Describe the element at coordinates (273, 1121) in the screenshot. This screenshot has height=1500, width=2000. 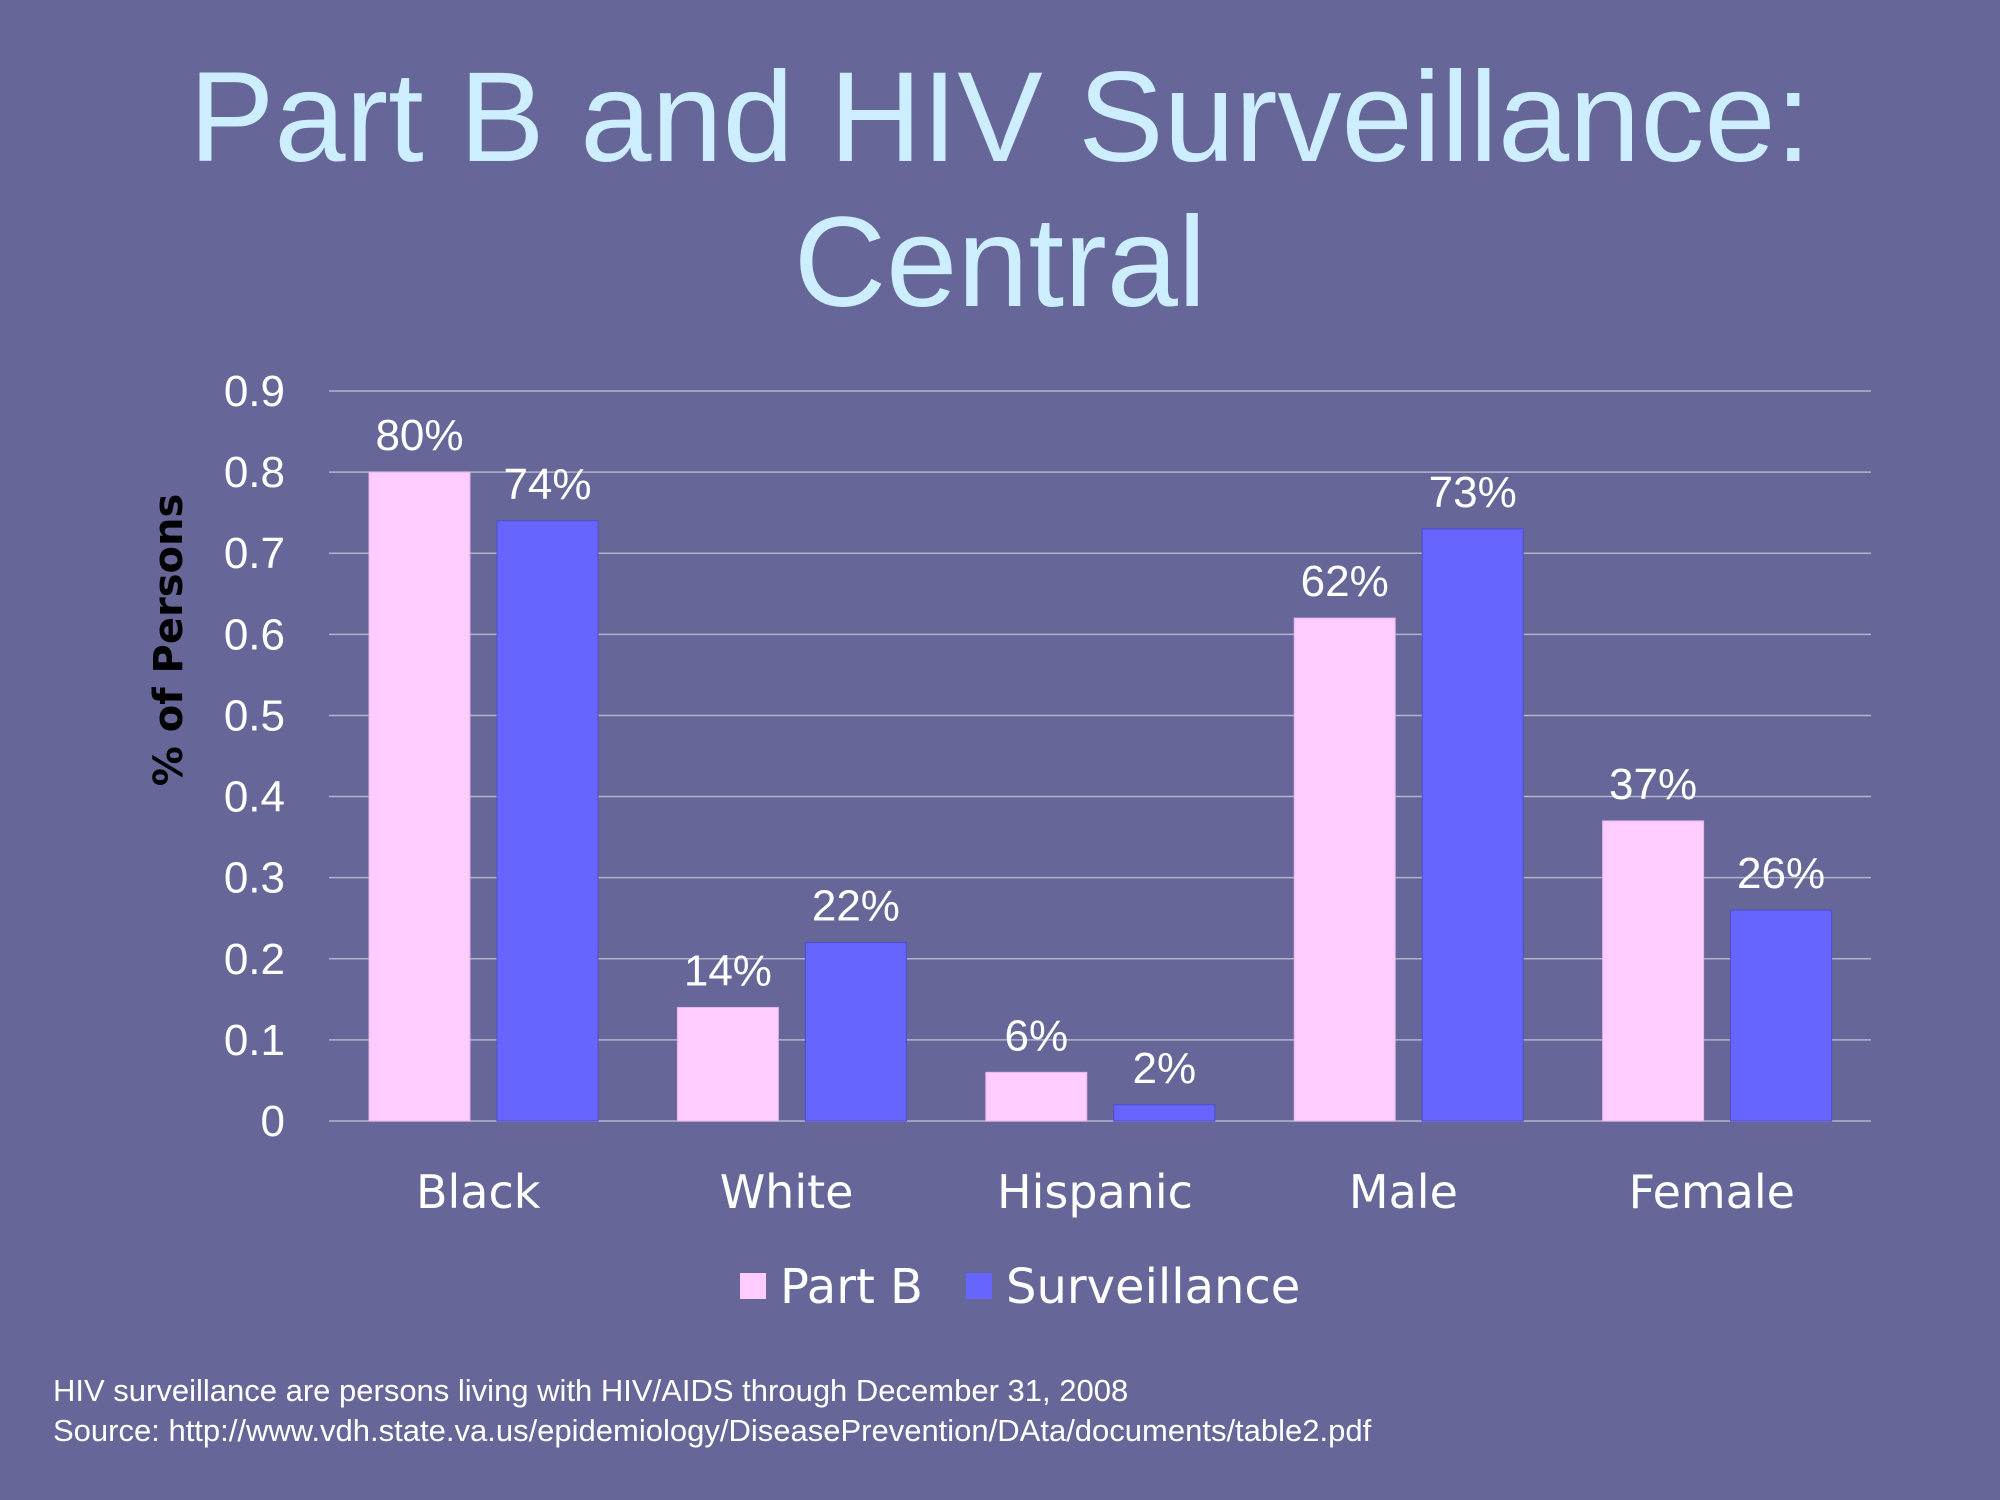
I see `y-tick-label: 0` at that location.